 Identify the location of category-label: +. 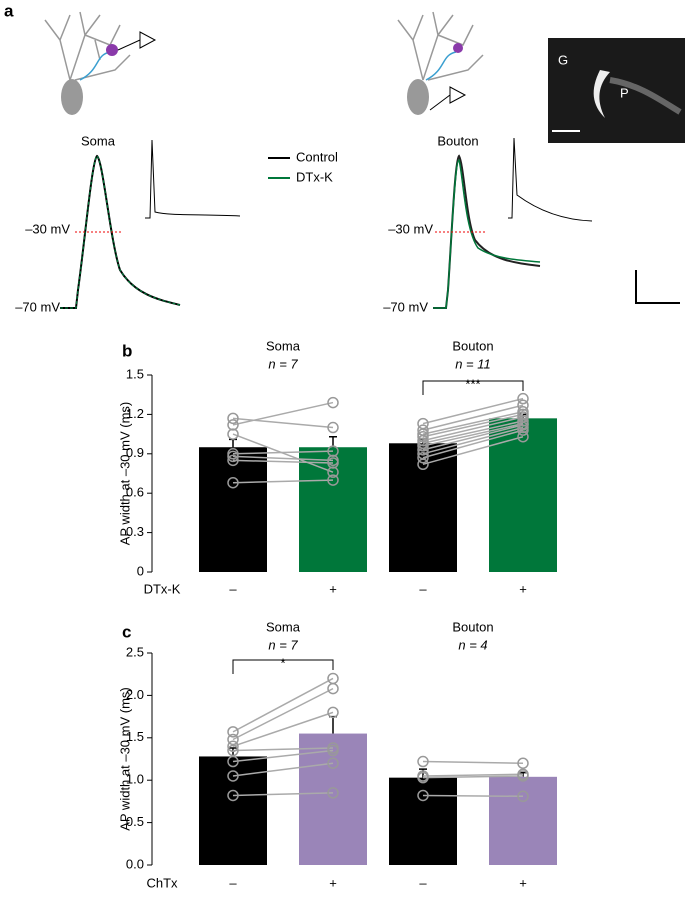
(523, 882).